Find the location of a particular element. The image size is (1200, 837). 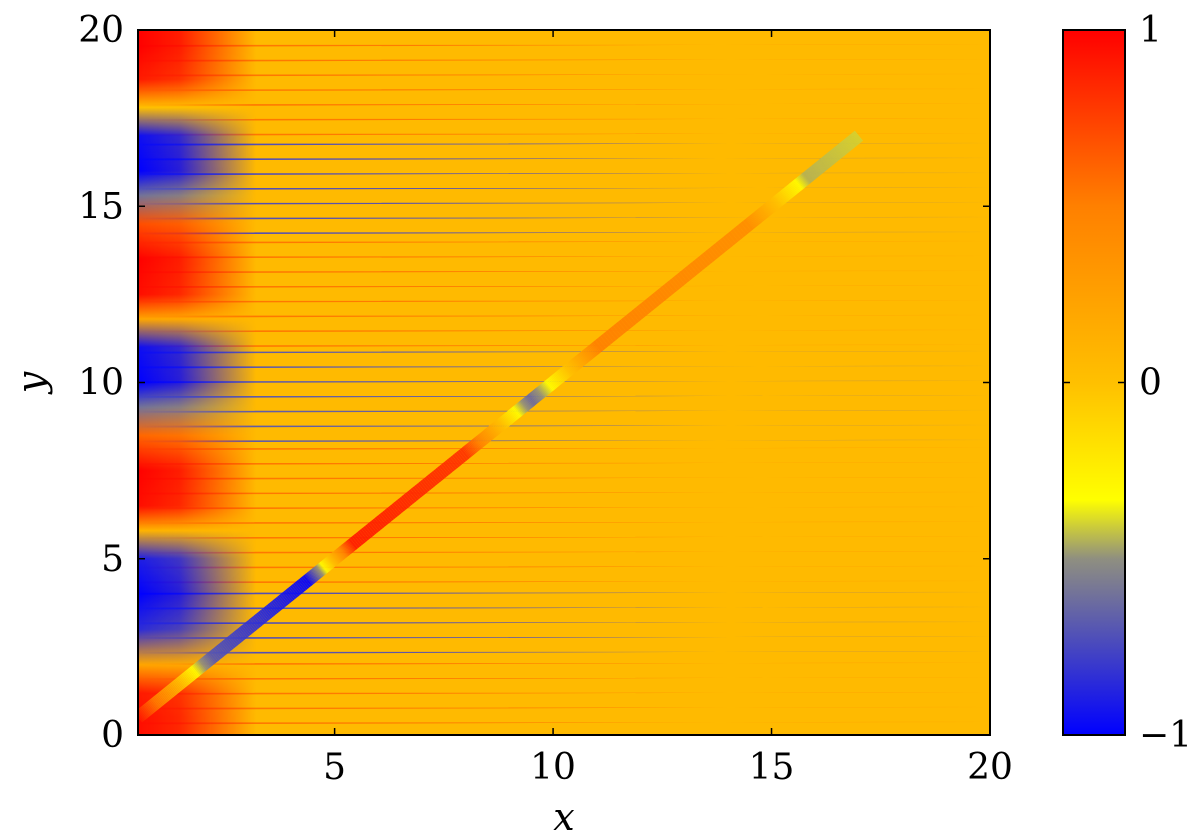

colorbar: −1 0 1 is located at coordinates (1127, 383).